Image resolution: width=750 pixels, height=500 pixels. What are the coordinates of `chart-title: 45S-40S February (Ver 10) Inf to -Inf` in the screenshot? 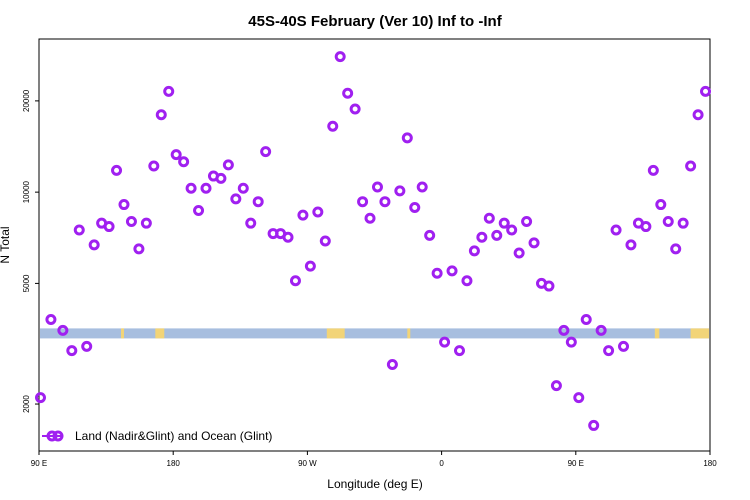 It's located at (375, 21).